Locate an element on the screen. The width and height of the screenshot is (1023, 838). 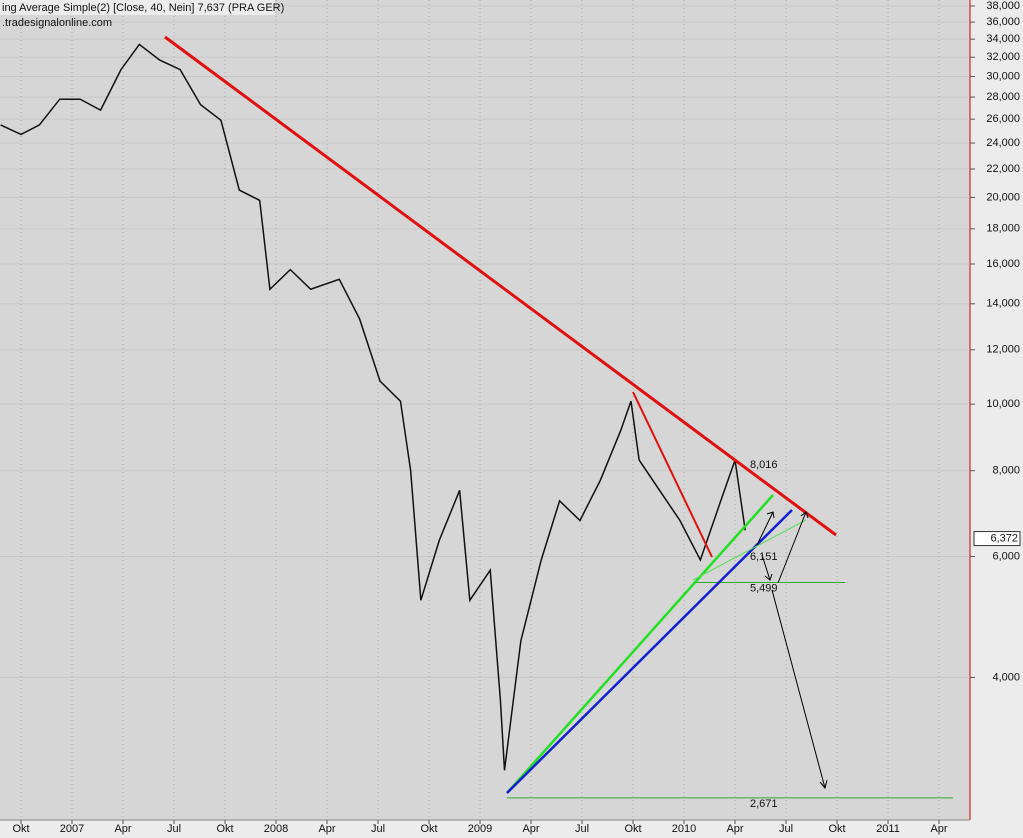
y-tick-label: 26,000 is located at coordinates (1003, 119).